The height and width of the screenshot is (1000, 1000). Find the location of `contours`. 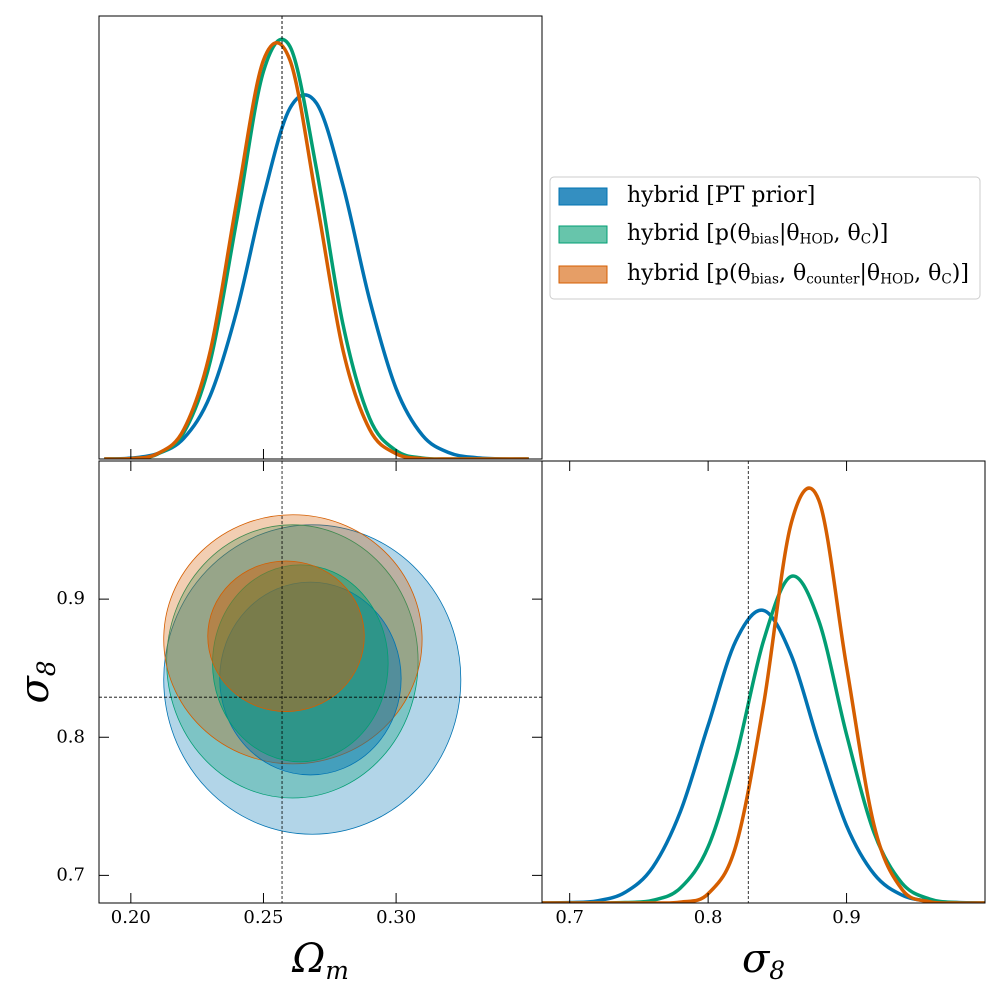

contours is located at coordinates (312, 674).